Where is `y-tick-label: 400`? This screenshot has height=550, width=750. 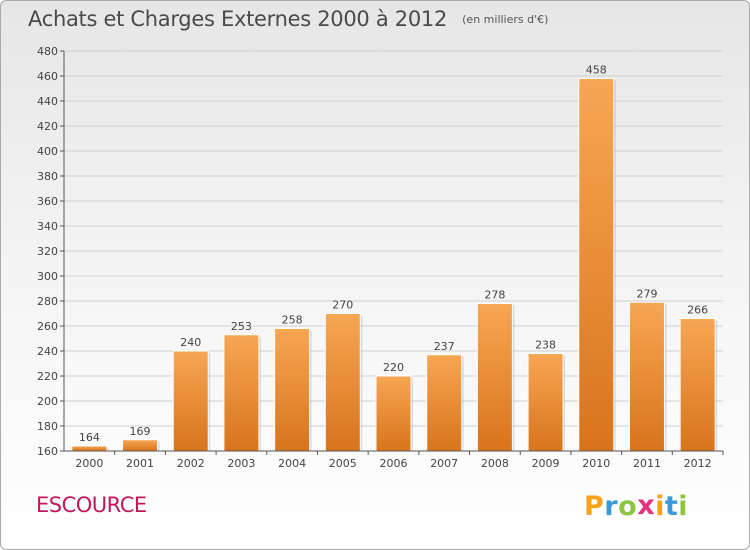 y-tick-label: 400 is located at coordinates (47, 151).